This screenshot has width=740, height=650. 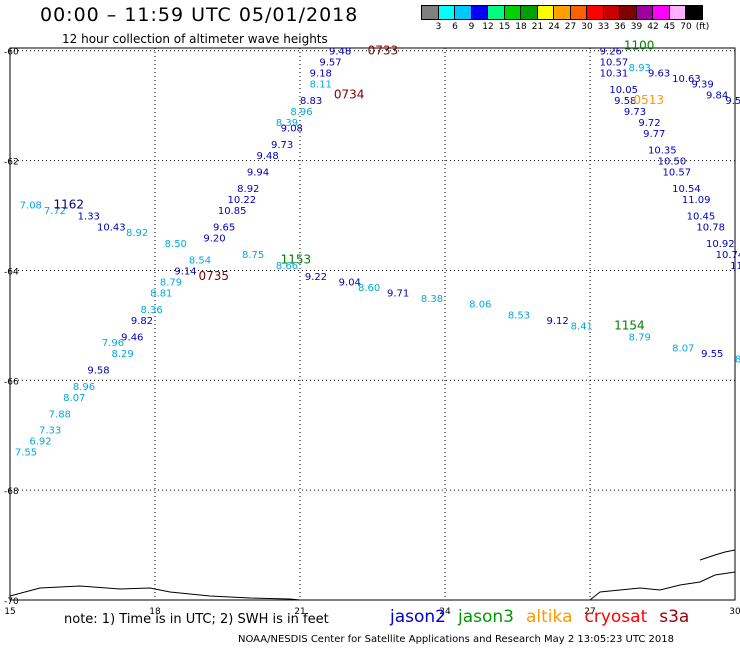 I want to click on color-swatch, so click(x=694, y=12).